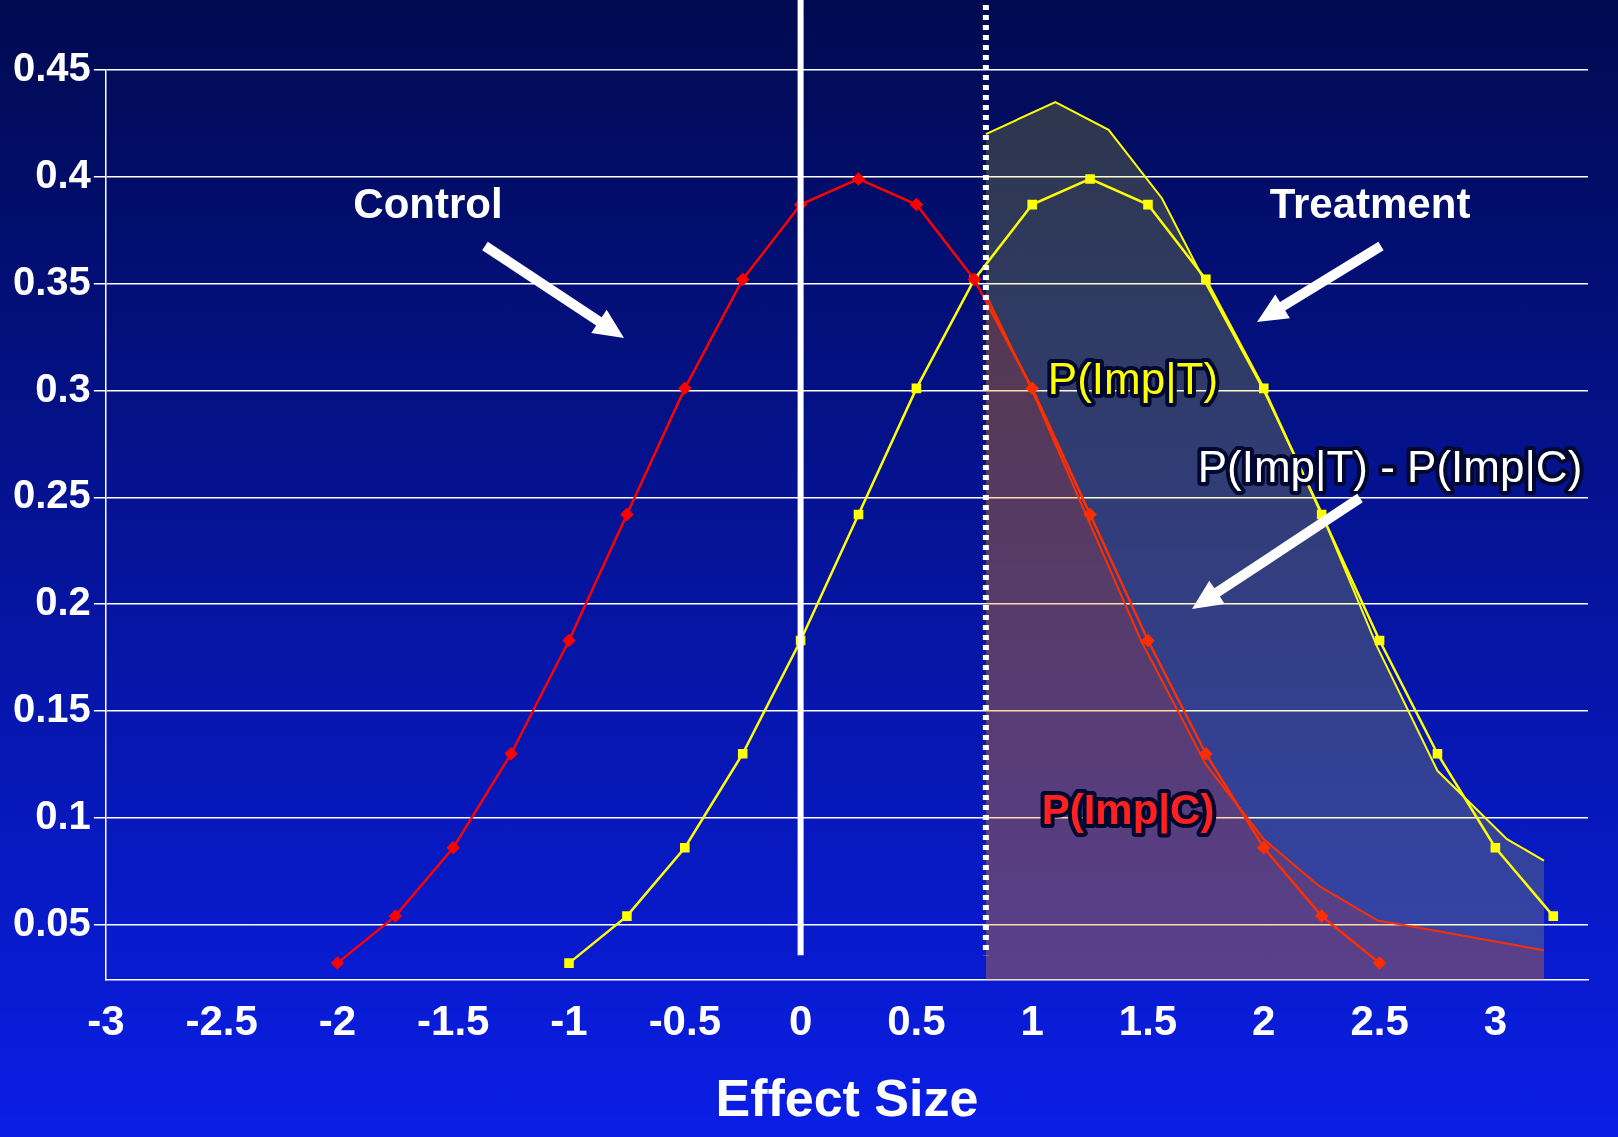  I want to click on x-tick-label: -2, so click(337, 1020).